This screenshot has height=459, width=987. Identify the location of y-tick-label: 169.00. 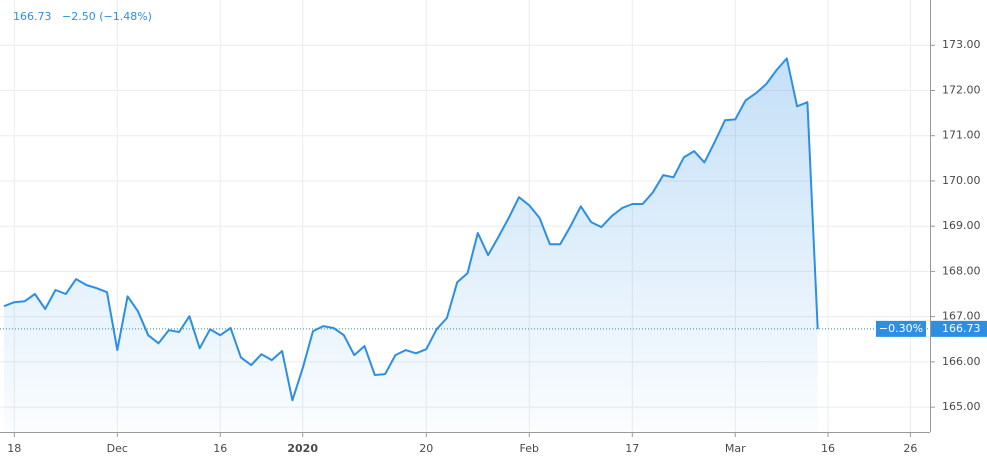
(961, 225).